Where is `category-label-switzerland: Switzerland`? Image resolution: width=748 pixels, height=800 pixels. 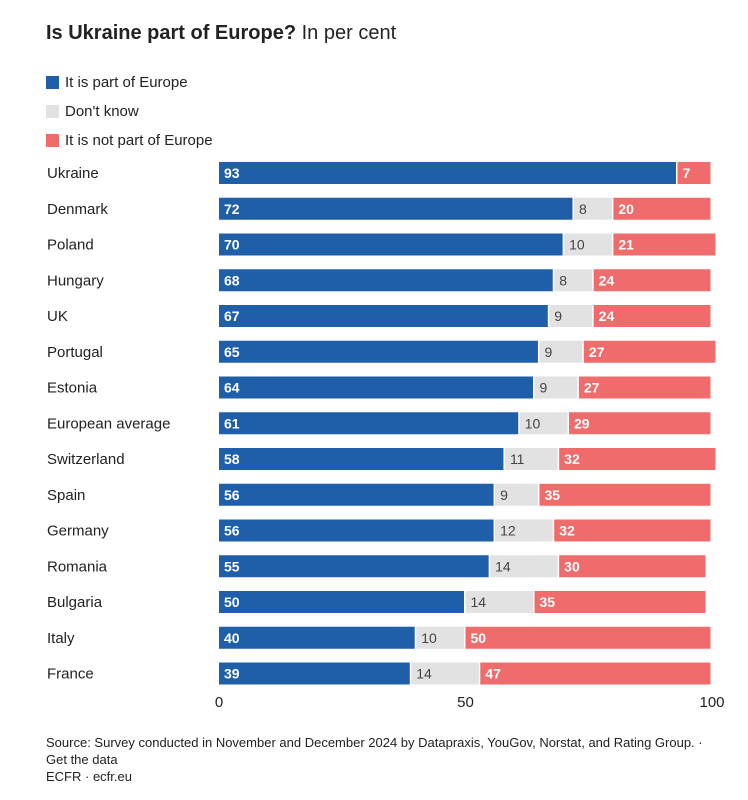 category-label-switzerland: Switzerland is located at coordinates (86, 459).